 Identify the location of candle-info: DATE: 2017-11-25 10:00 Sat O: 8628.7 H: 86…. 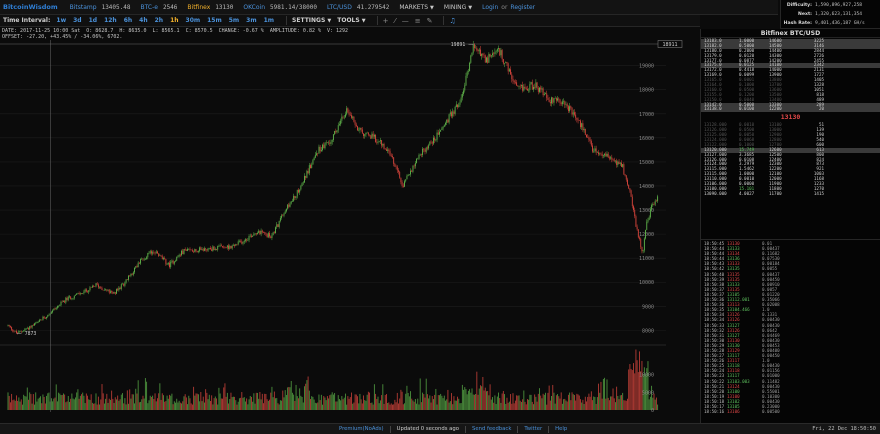
(222, 34).